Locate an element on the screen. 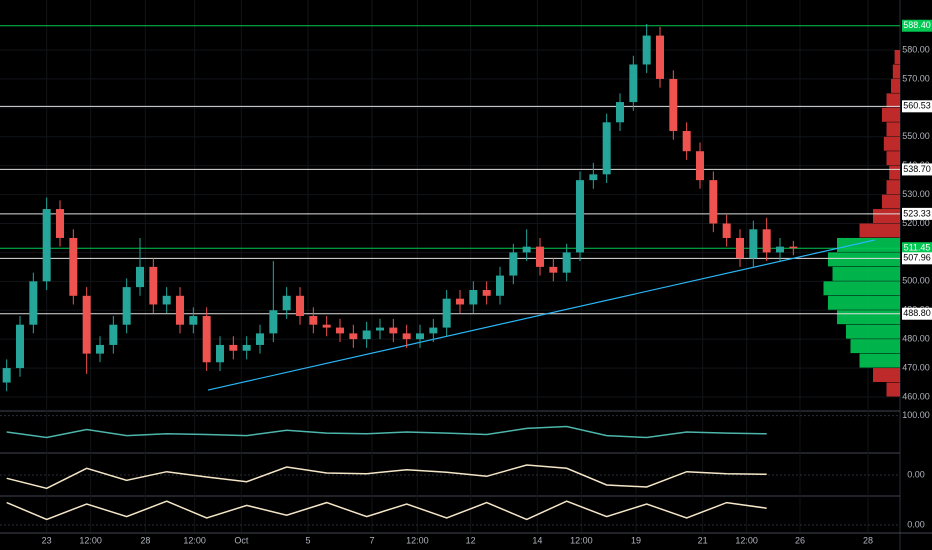 This screenshot has height=550, width=932. x-tick-label: 21 is located at coordinates (703, 540).